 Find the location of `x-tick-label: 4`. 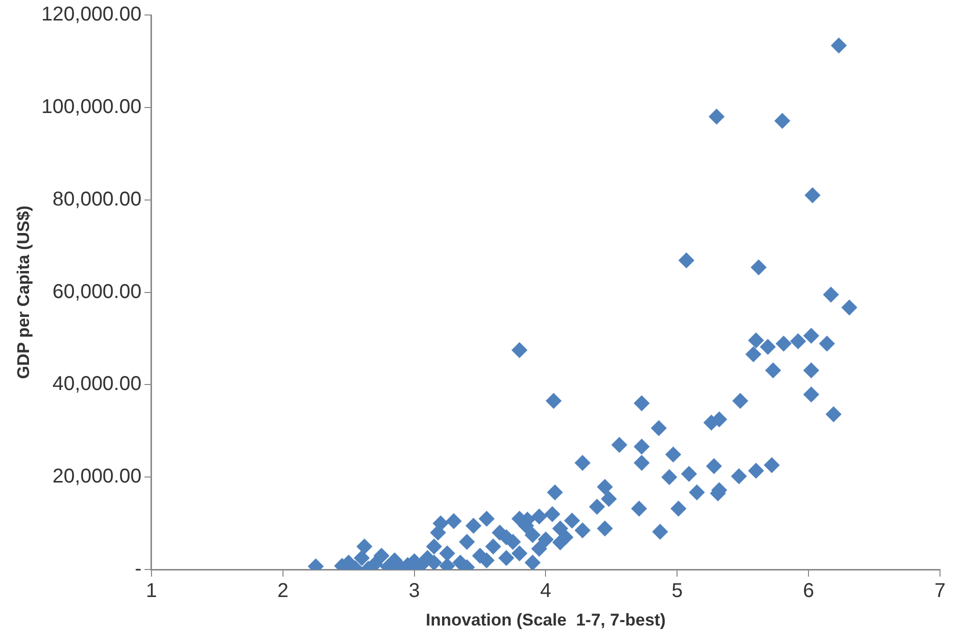

x-tick-label: 4 is located at coordinates (546, 591).